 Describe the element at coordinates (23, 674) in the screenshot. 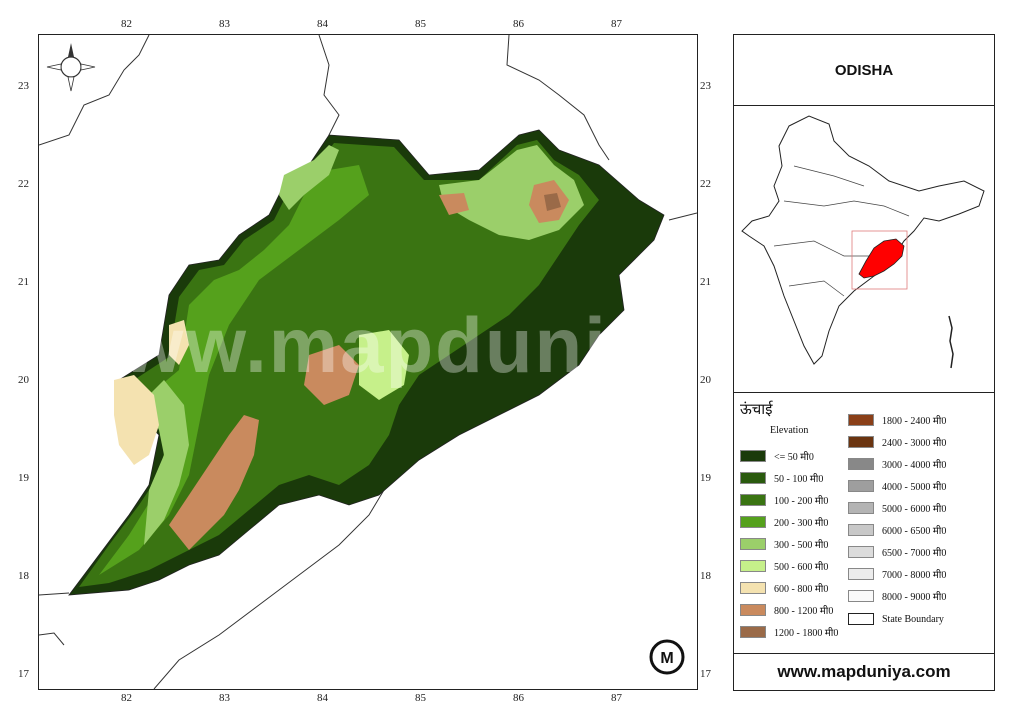

I see `latitude-tick-left: 17` at that location.